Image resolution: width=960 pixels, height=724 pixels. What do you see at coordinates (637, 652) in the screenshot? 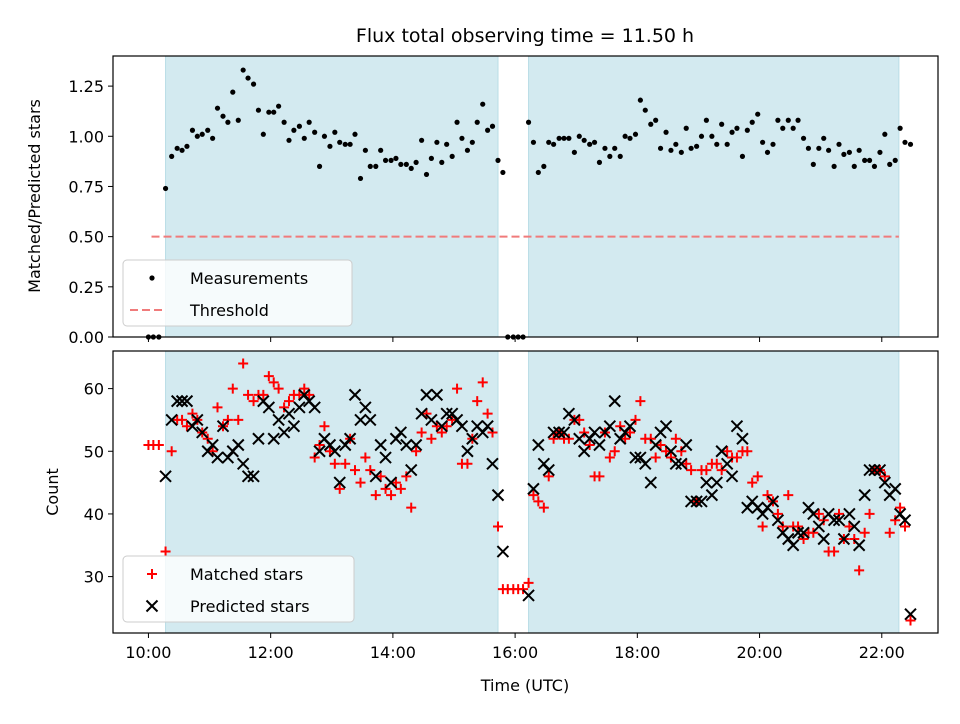
I see `x-tick-label: 18:00` at bounding box center [637, 652].